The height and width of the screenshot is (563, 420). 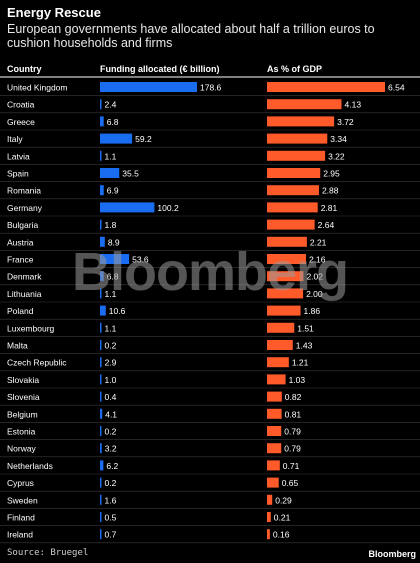 What do you see at coordinates (112, 466) in the screenshot?
I see `funding-value-label: 6.2` at bounding box center [112, 466].